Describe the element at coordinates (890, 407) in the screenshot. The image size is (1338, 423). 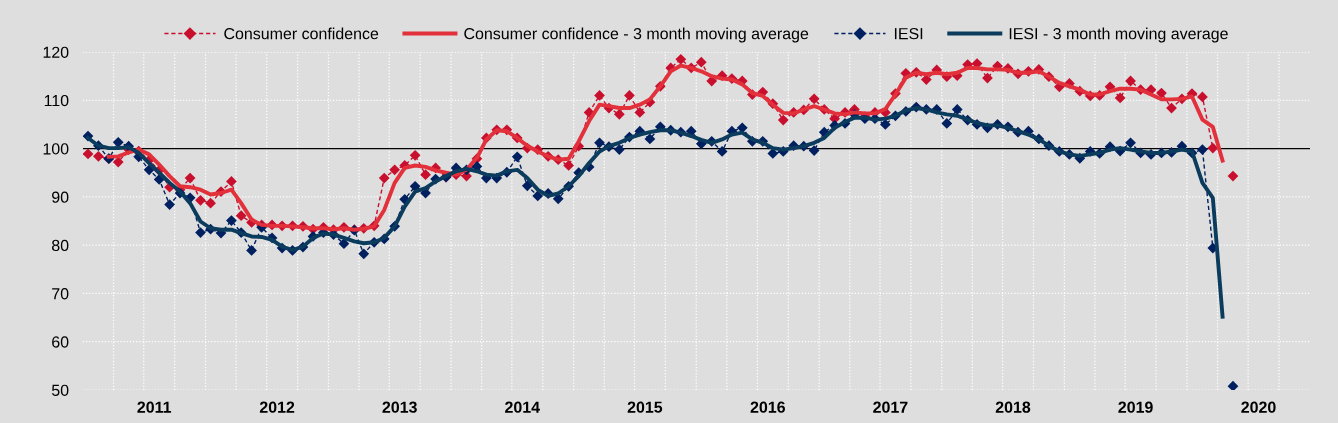
I see `x-tick-label: 2017` at that location.